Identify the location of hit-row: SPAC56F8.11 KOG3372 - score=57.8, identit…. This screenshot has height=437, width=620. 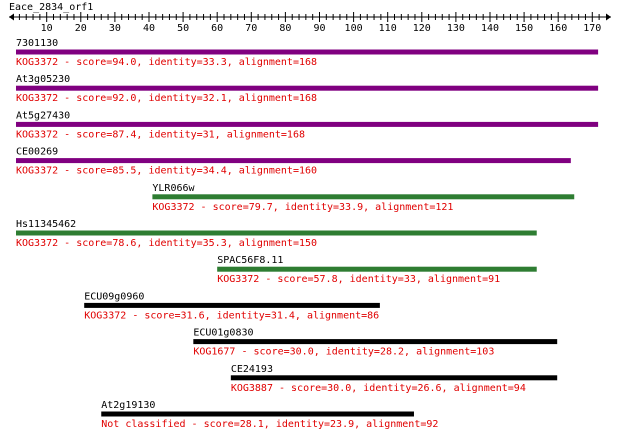
(377, 270).